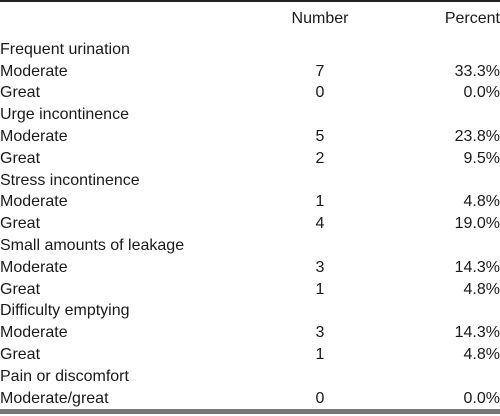  I want to click on header-row: Number Percent, so click(250, 23).